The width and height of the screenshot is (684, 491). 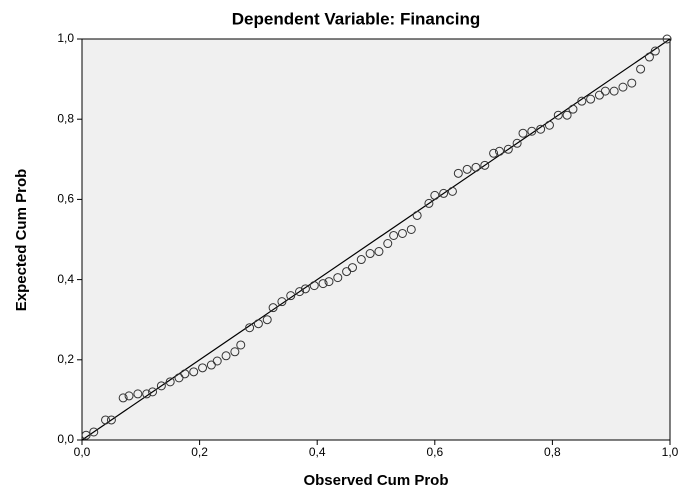 What do you see at coordinates (21, 240) in the screenshot?
I see `y-axis-label: Expected Cum Prob` at bounding box center [21, 240].